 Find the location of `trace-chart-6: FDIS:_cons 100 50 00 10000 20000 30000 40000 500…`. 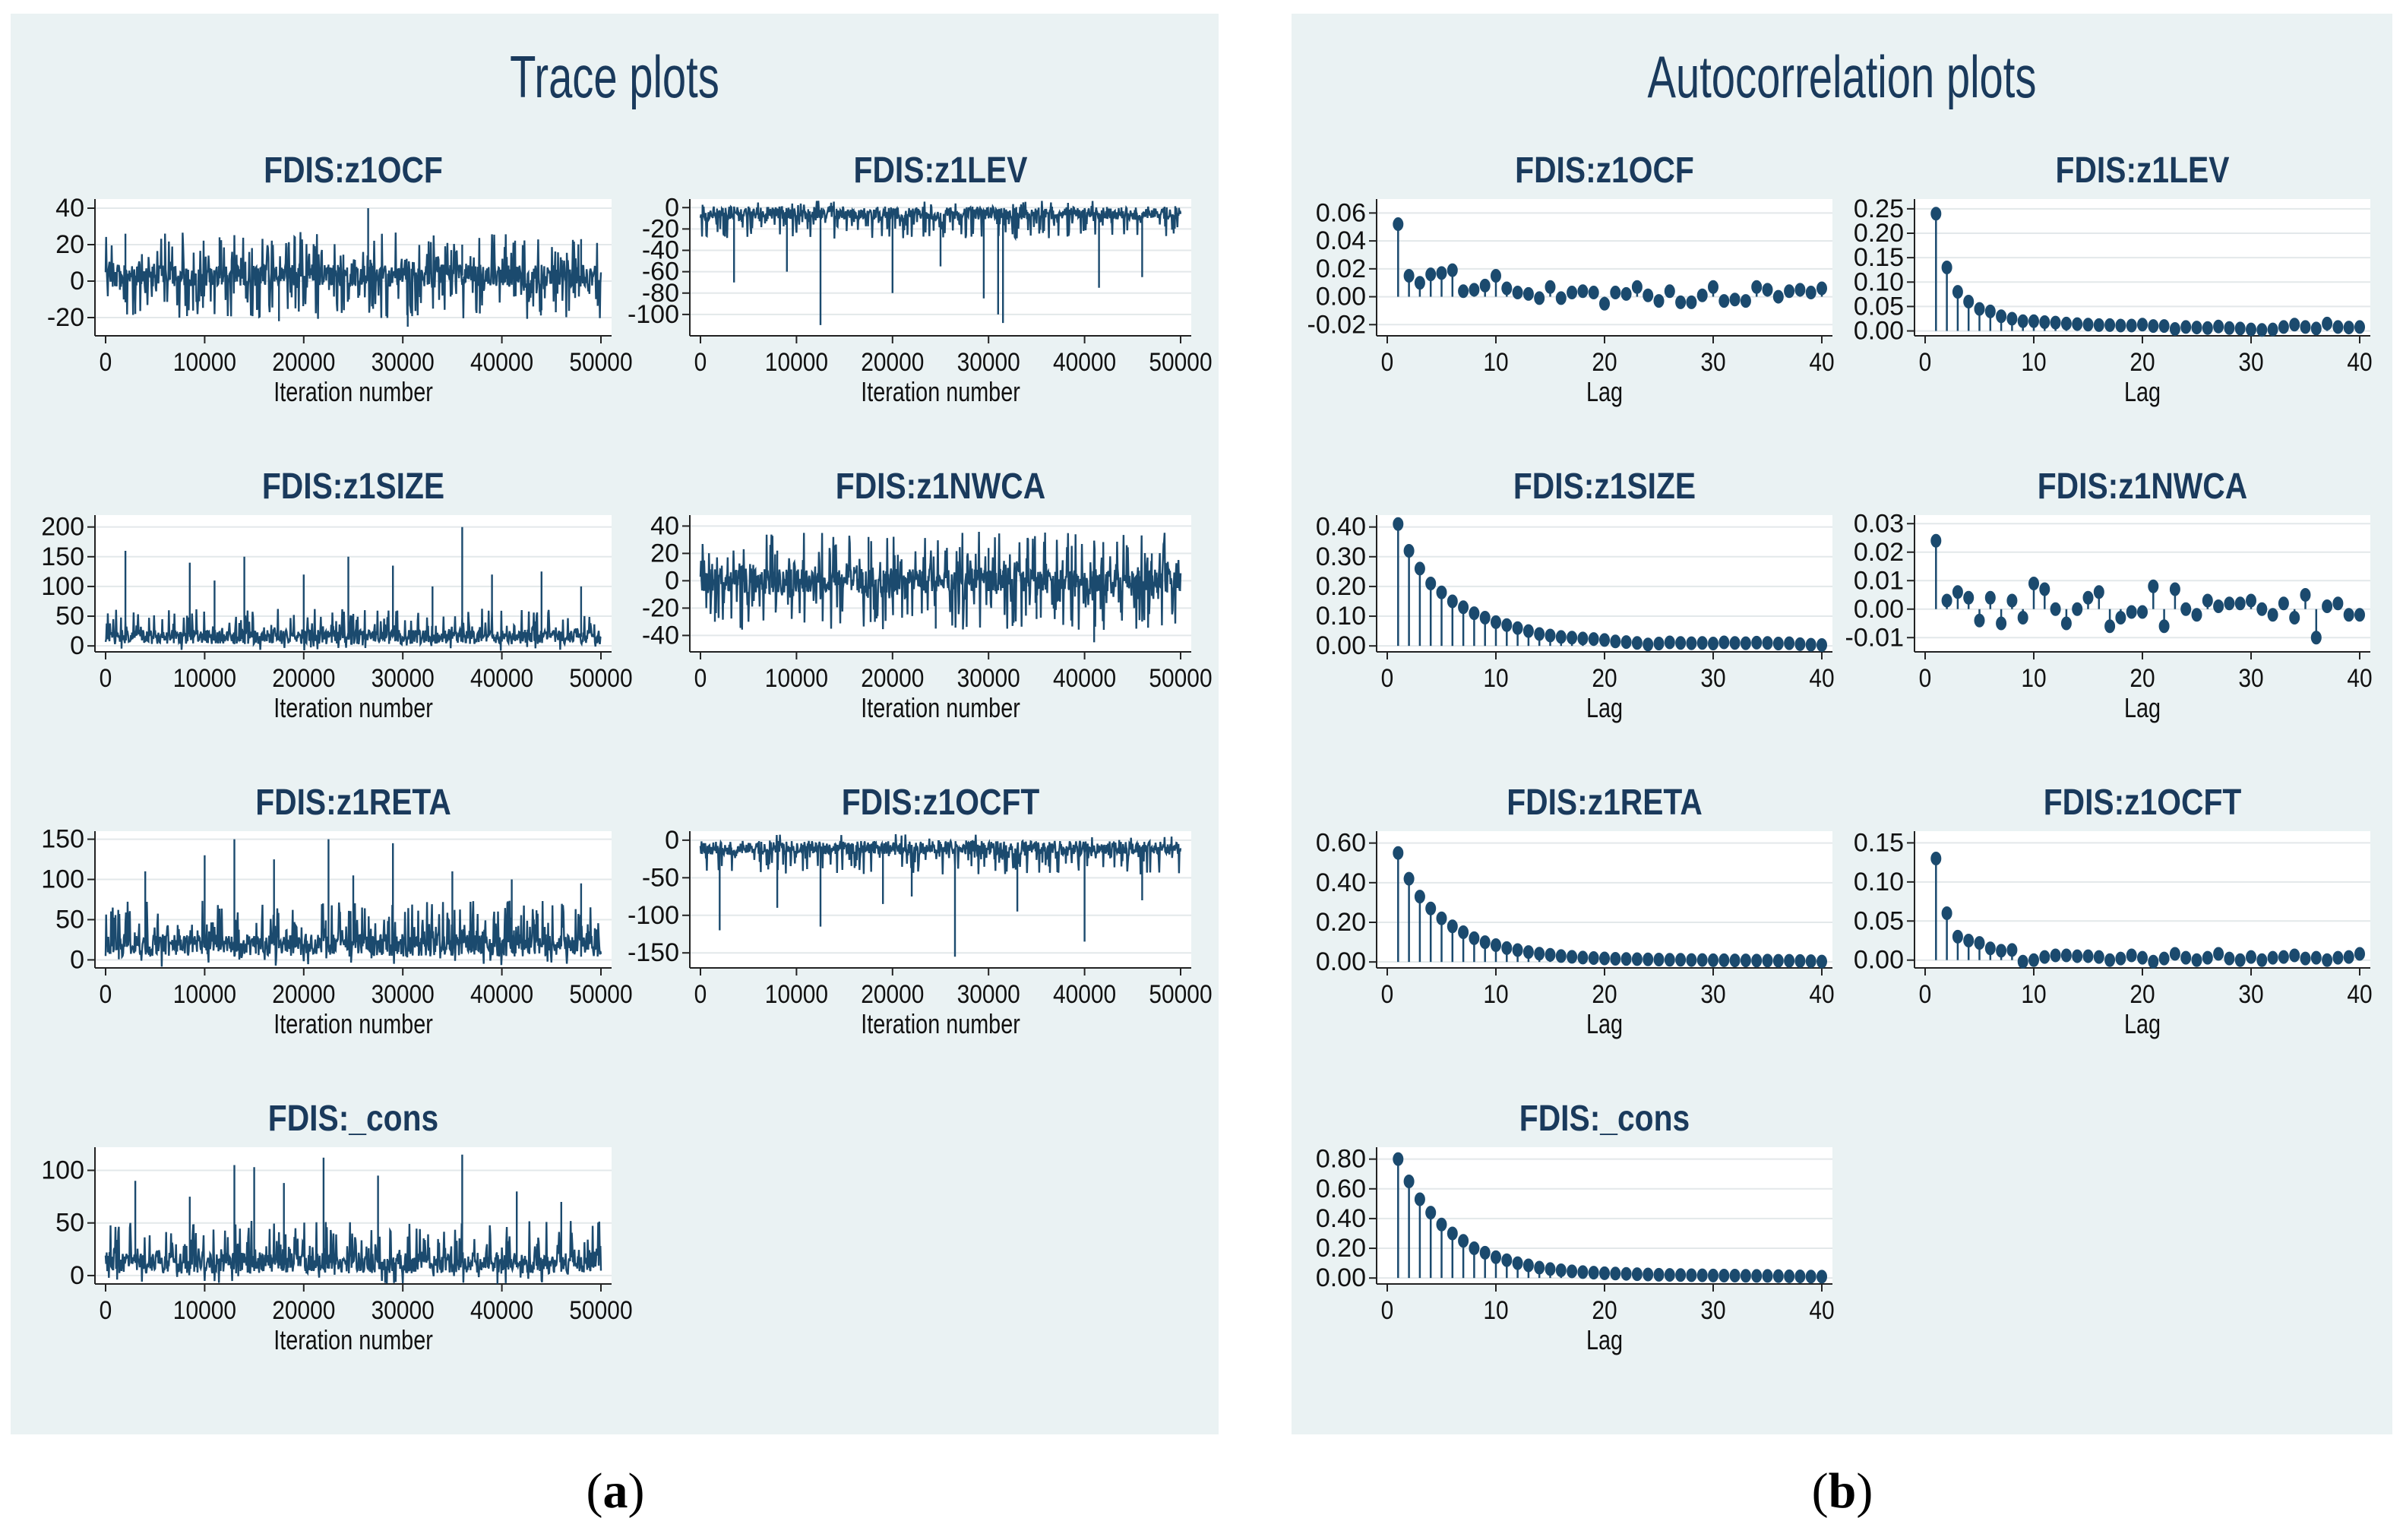

trace-chart-6: FDIS:_cons 100 50 00 10000 20000 30000 40000 500… is located at coordinates (336, 1227).